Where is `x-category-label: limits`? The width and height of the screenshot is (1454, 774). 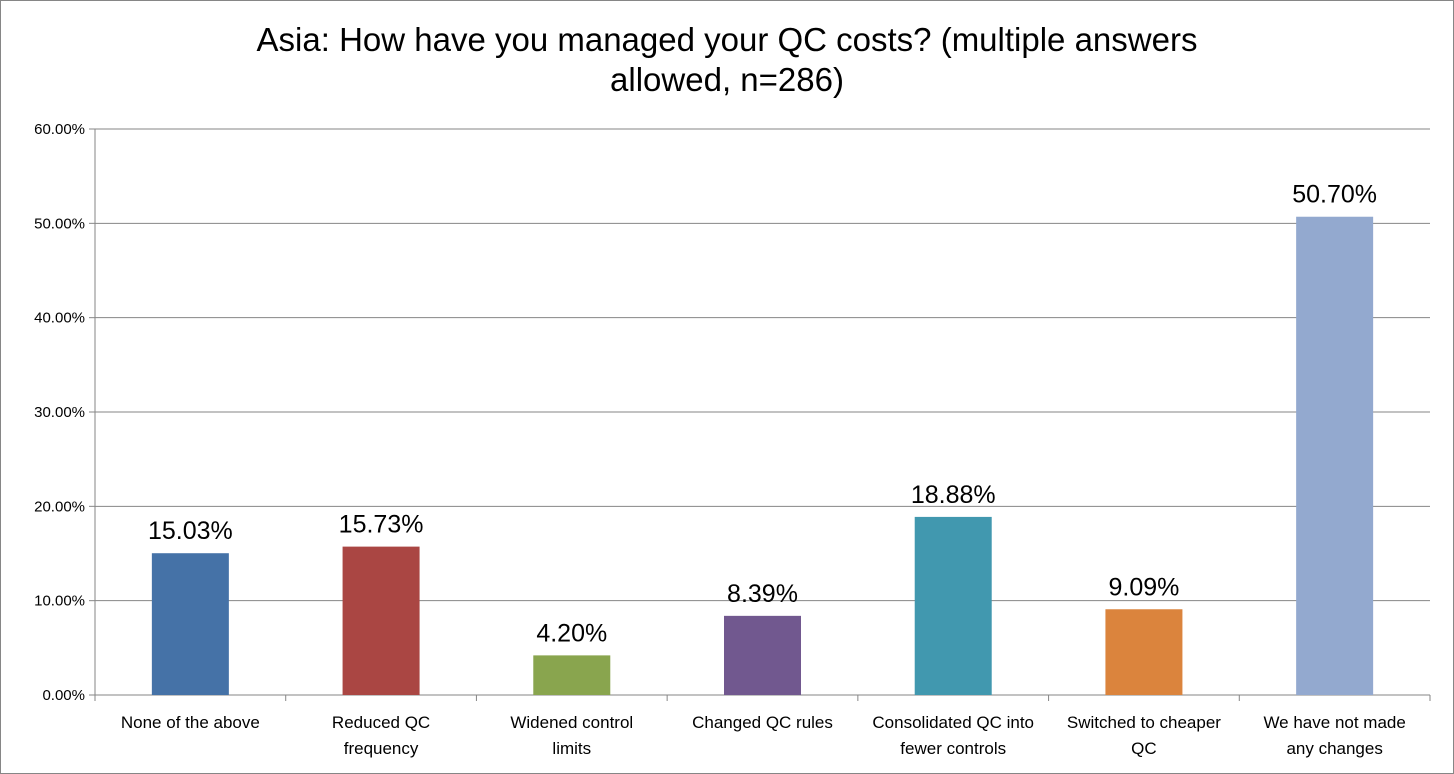
x-category-label: limits is located at coordinates (571, 748).